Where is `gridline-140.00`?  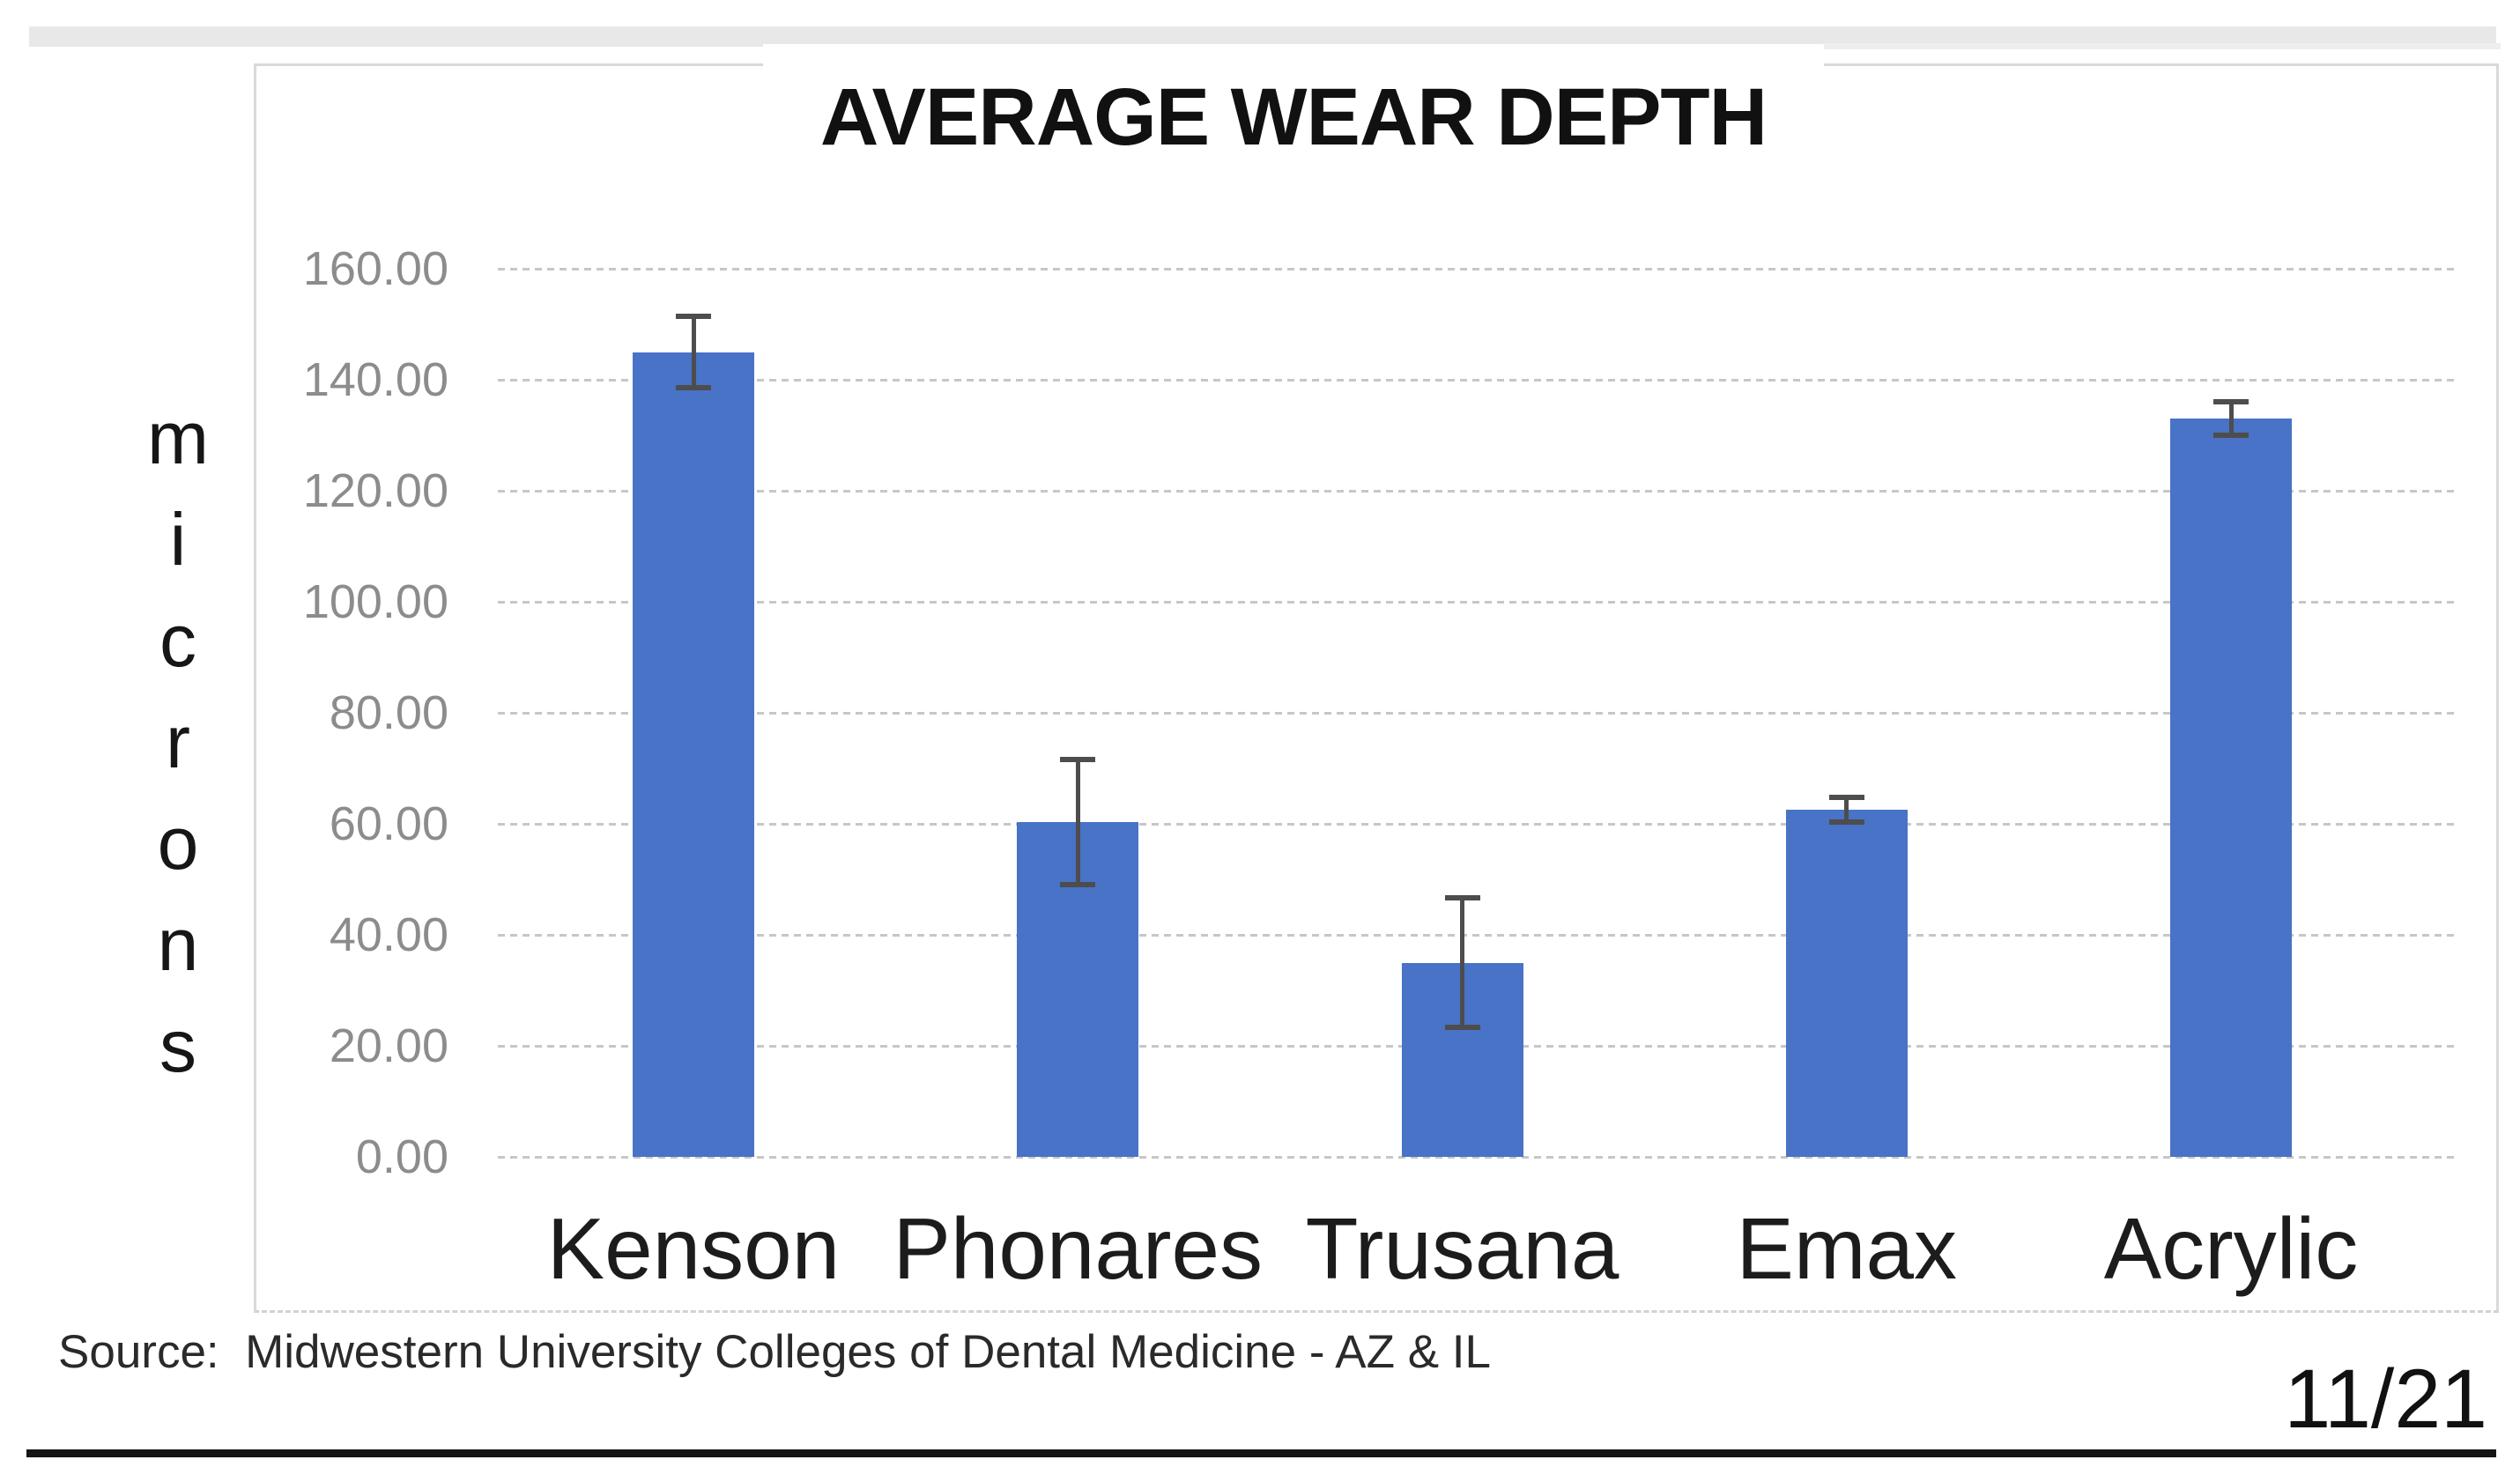
gridline-140.00 is located at coordinates (1478, 380).